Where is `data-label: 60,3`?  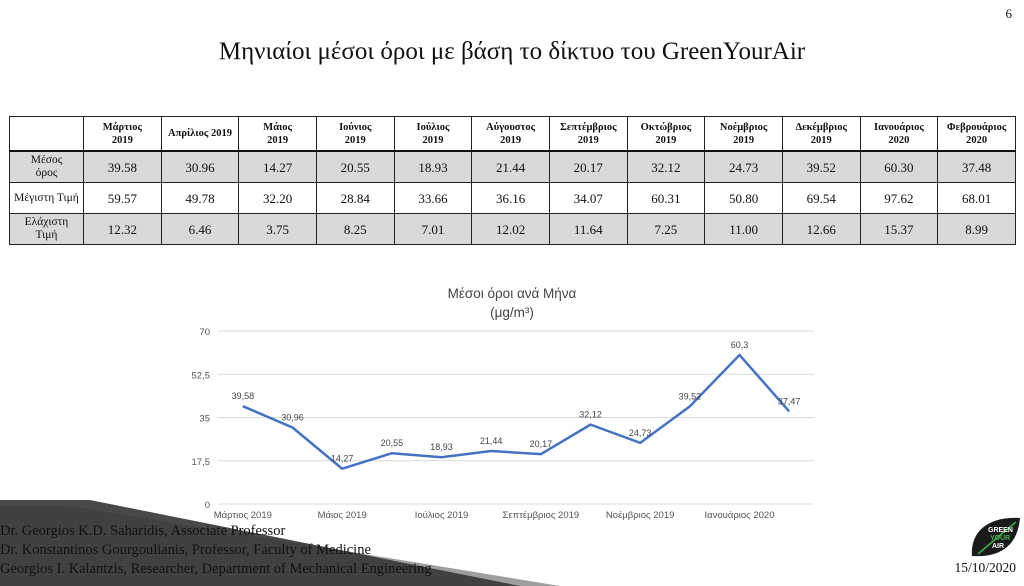 data-label: 60,3 is located at coordinates (740, 345).